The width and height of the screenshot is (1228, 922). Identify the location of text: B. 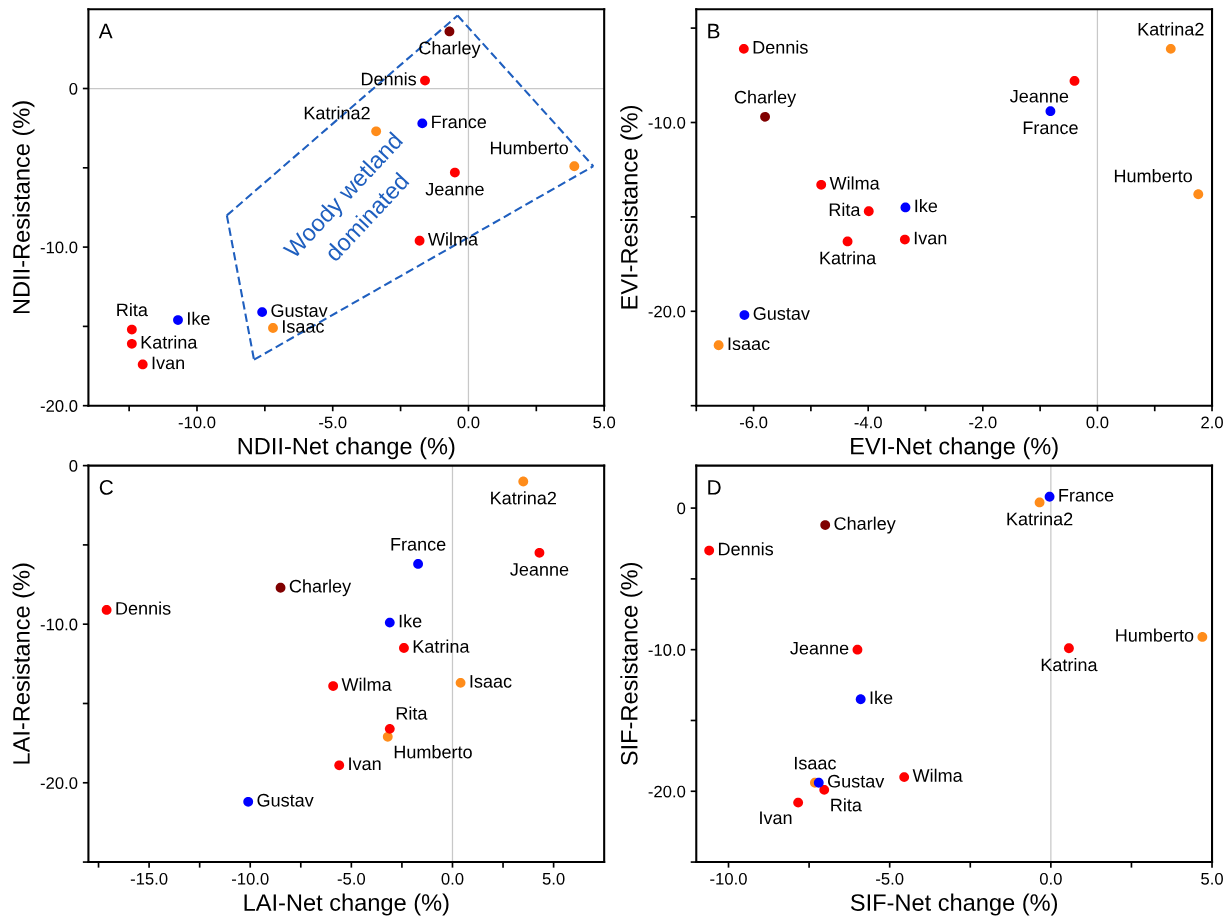
(714, 31).